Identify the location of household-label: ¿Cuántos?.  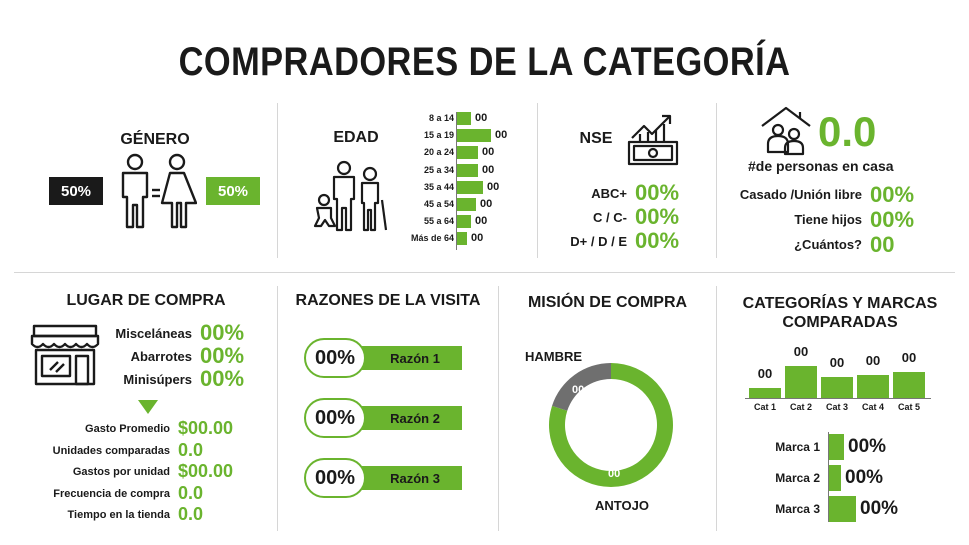
(828, 244).